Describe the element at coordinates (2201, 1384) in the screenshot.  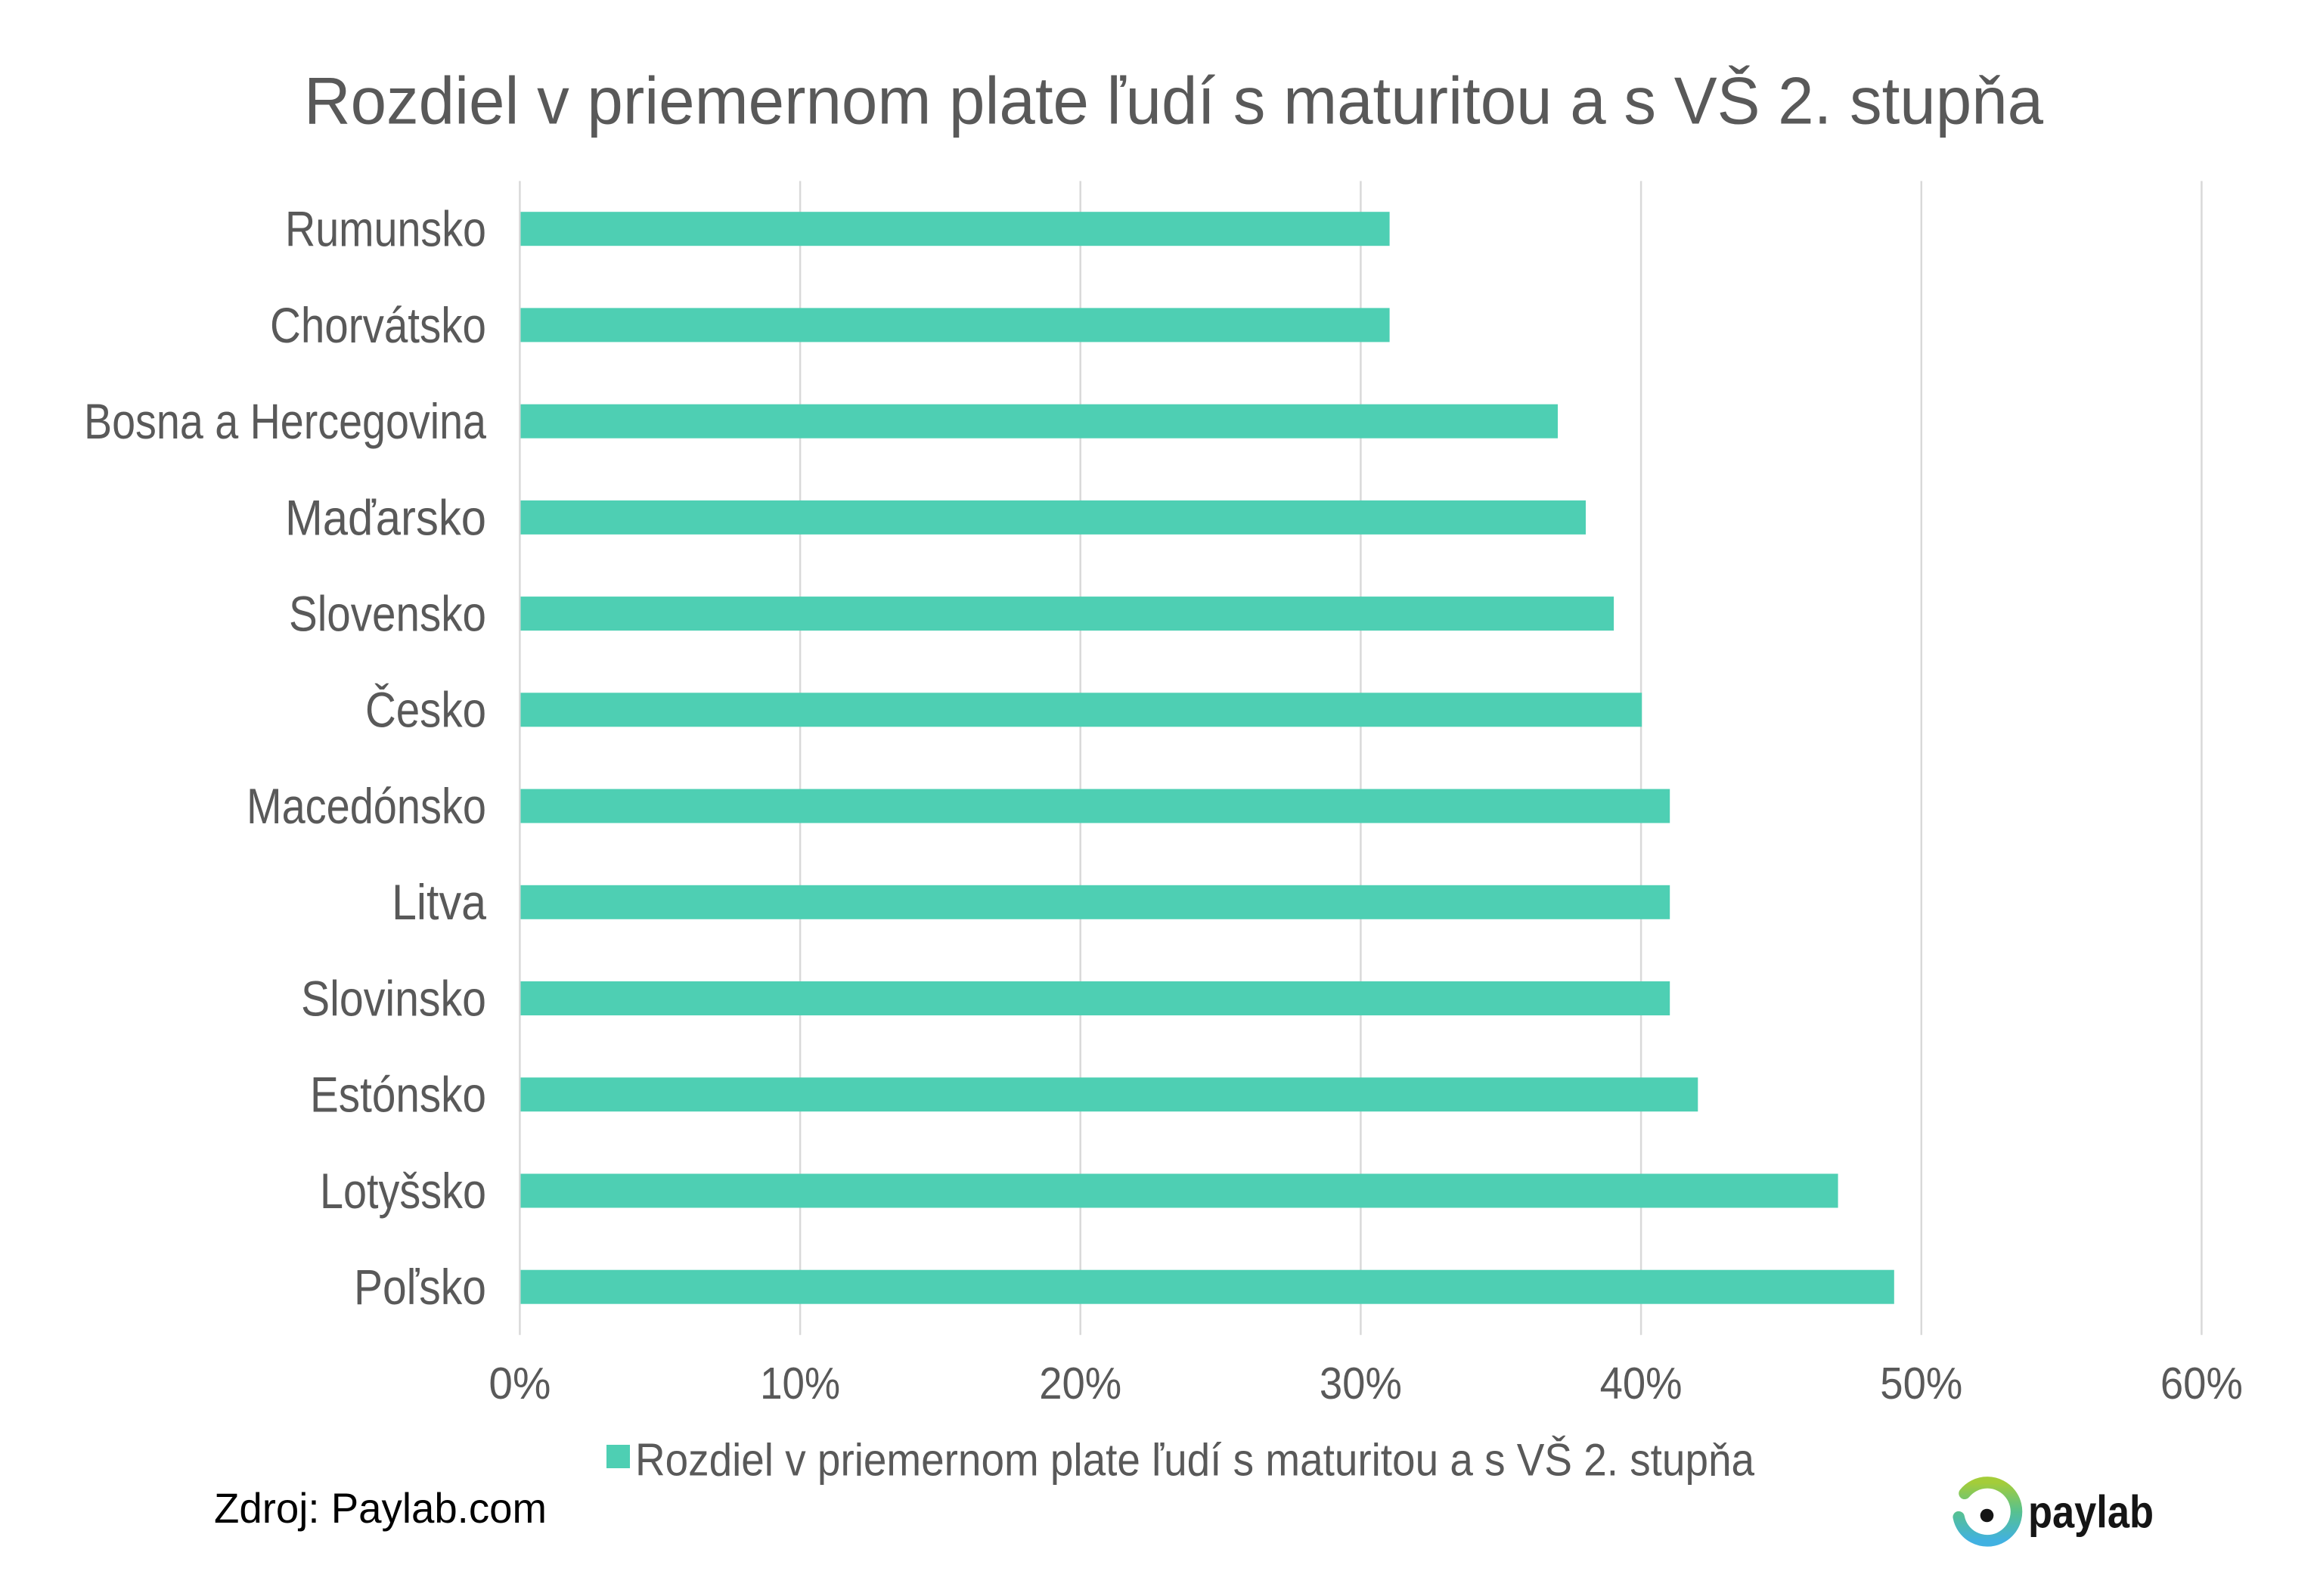
I see `svg-text: 60%` at that location.